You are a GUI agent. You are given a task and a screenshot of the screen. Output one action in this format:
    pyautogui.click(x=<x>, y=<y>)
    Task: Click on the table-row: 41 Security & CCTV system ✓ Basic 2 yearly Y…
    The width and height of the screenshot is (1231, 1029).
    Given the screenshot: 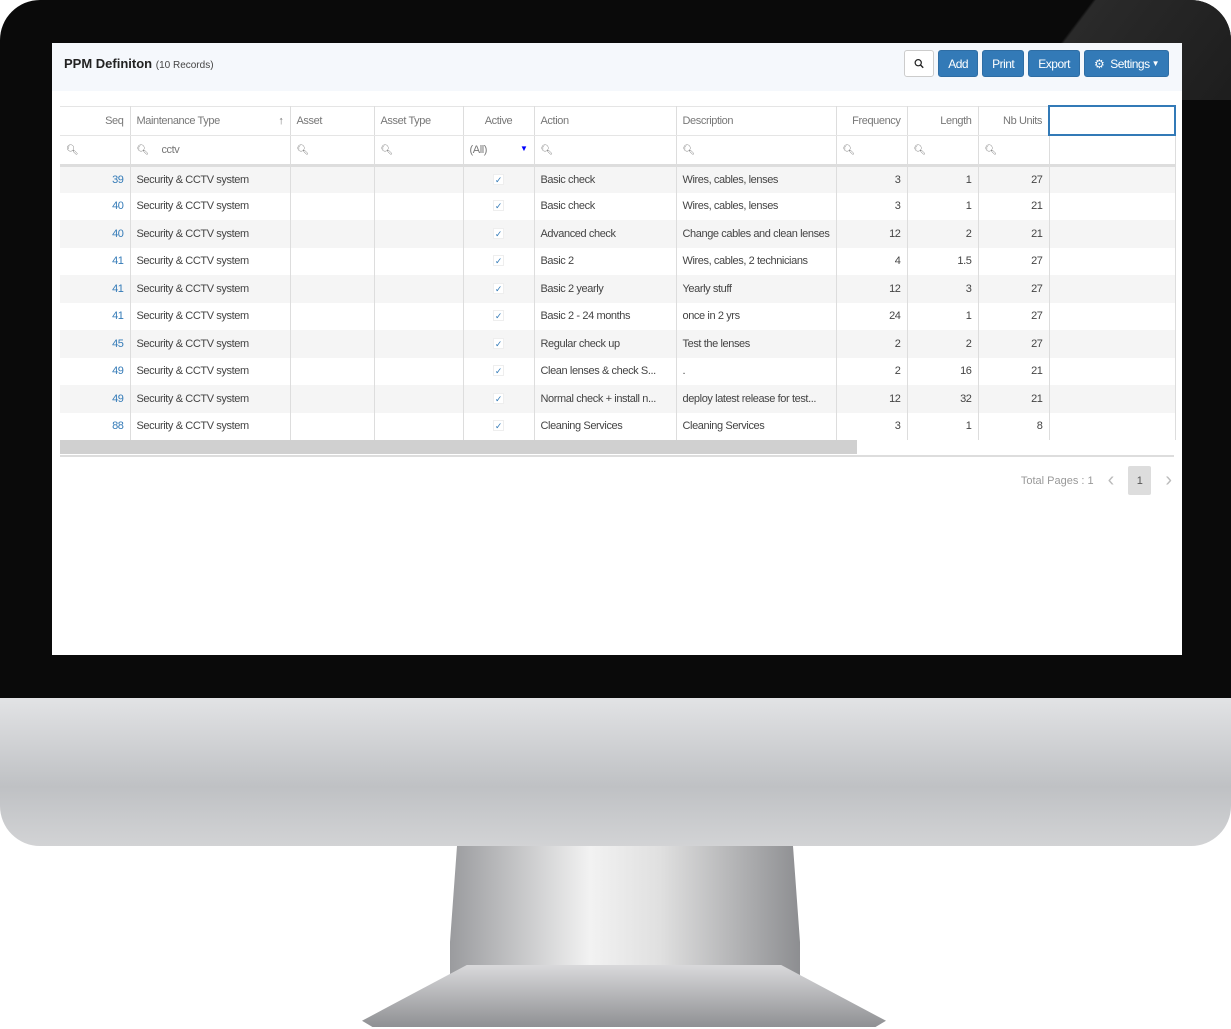 What is the action you would take?
    pyautogui.click(x=618, y=289)
    